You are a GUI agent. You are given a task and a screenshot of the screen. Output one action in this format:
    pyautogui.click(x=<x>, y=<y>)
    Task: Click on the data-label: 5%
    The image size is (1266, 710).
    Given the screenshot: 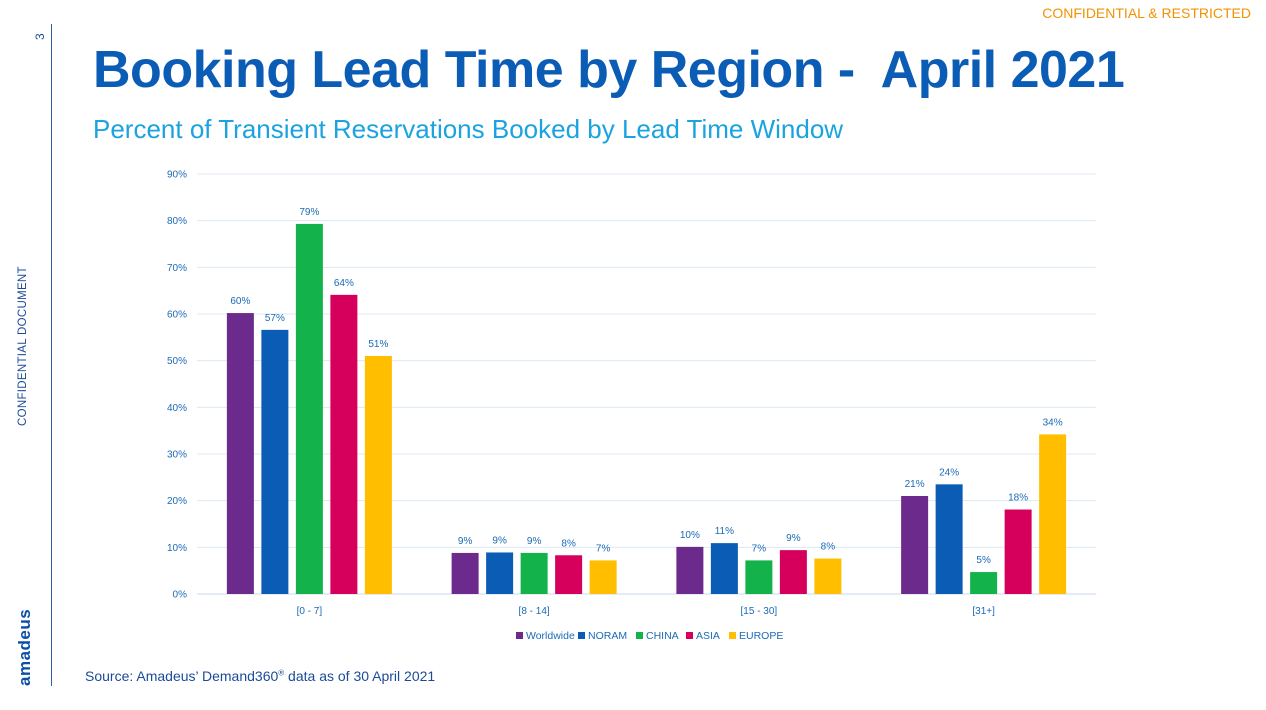 What is the action you would take?
    pyautogui.click(x=983, y=560)
    